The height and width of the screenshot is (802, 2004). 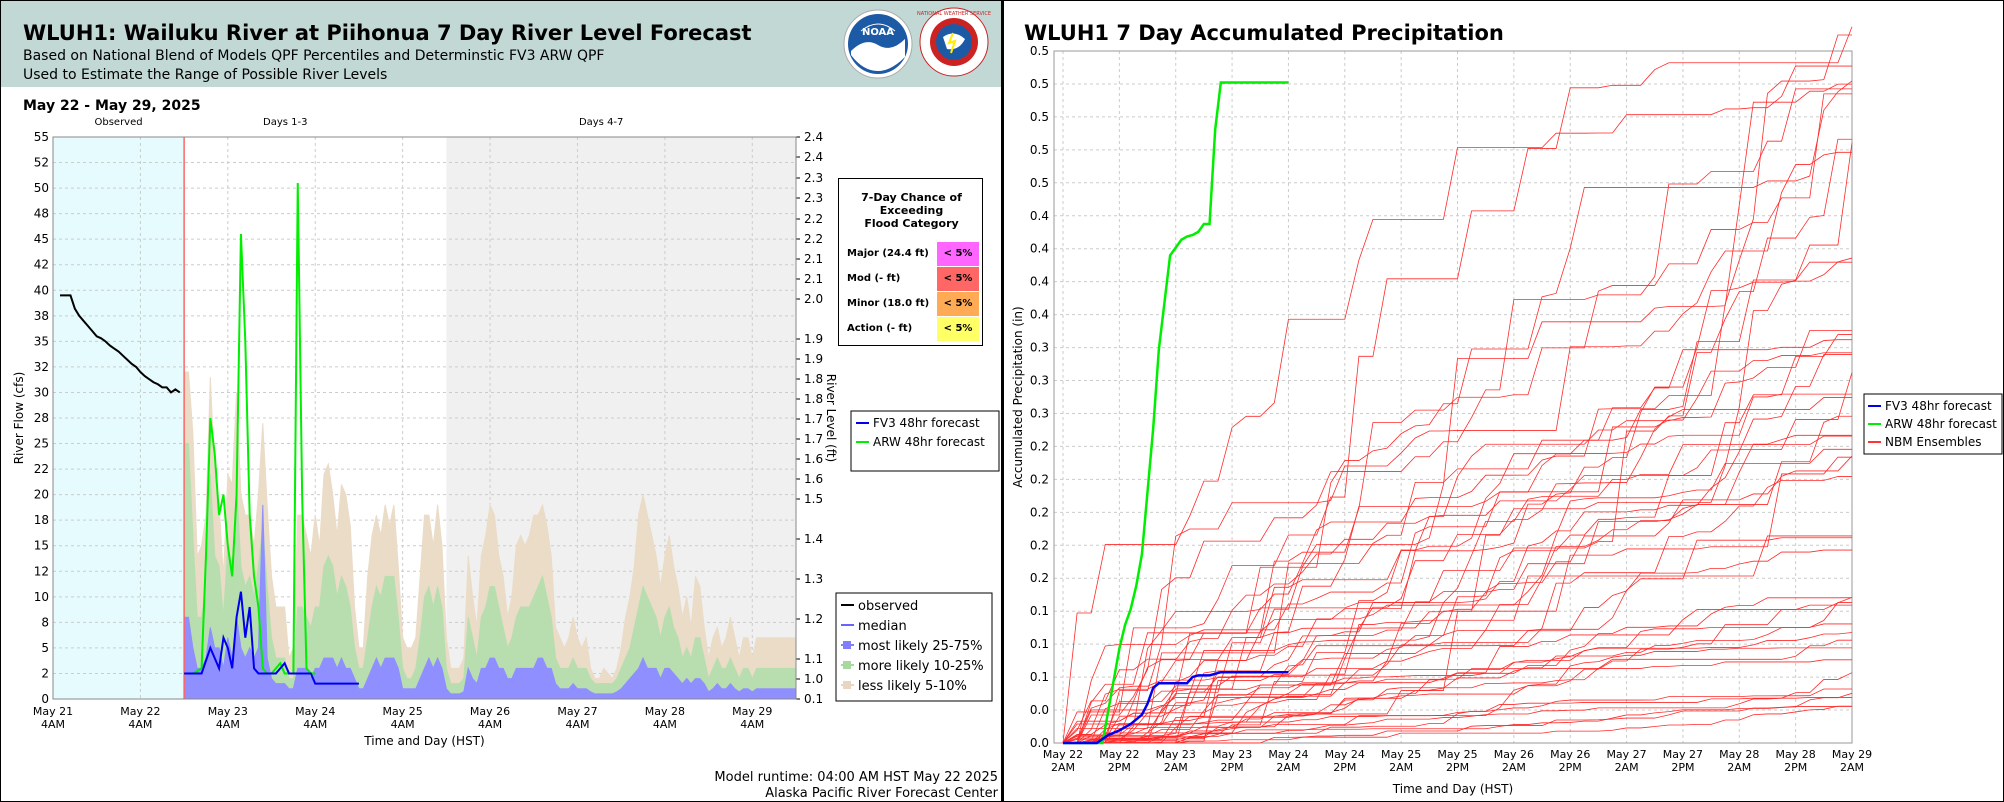 What do you see at coordinates (41, 341) in the screenshot?
I see `y-tick-label: 35` at bounding box center [41, 341].